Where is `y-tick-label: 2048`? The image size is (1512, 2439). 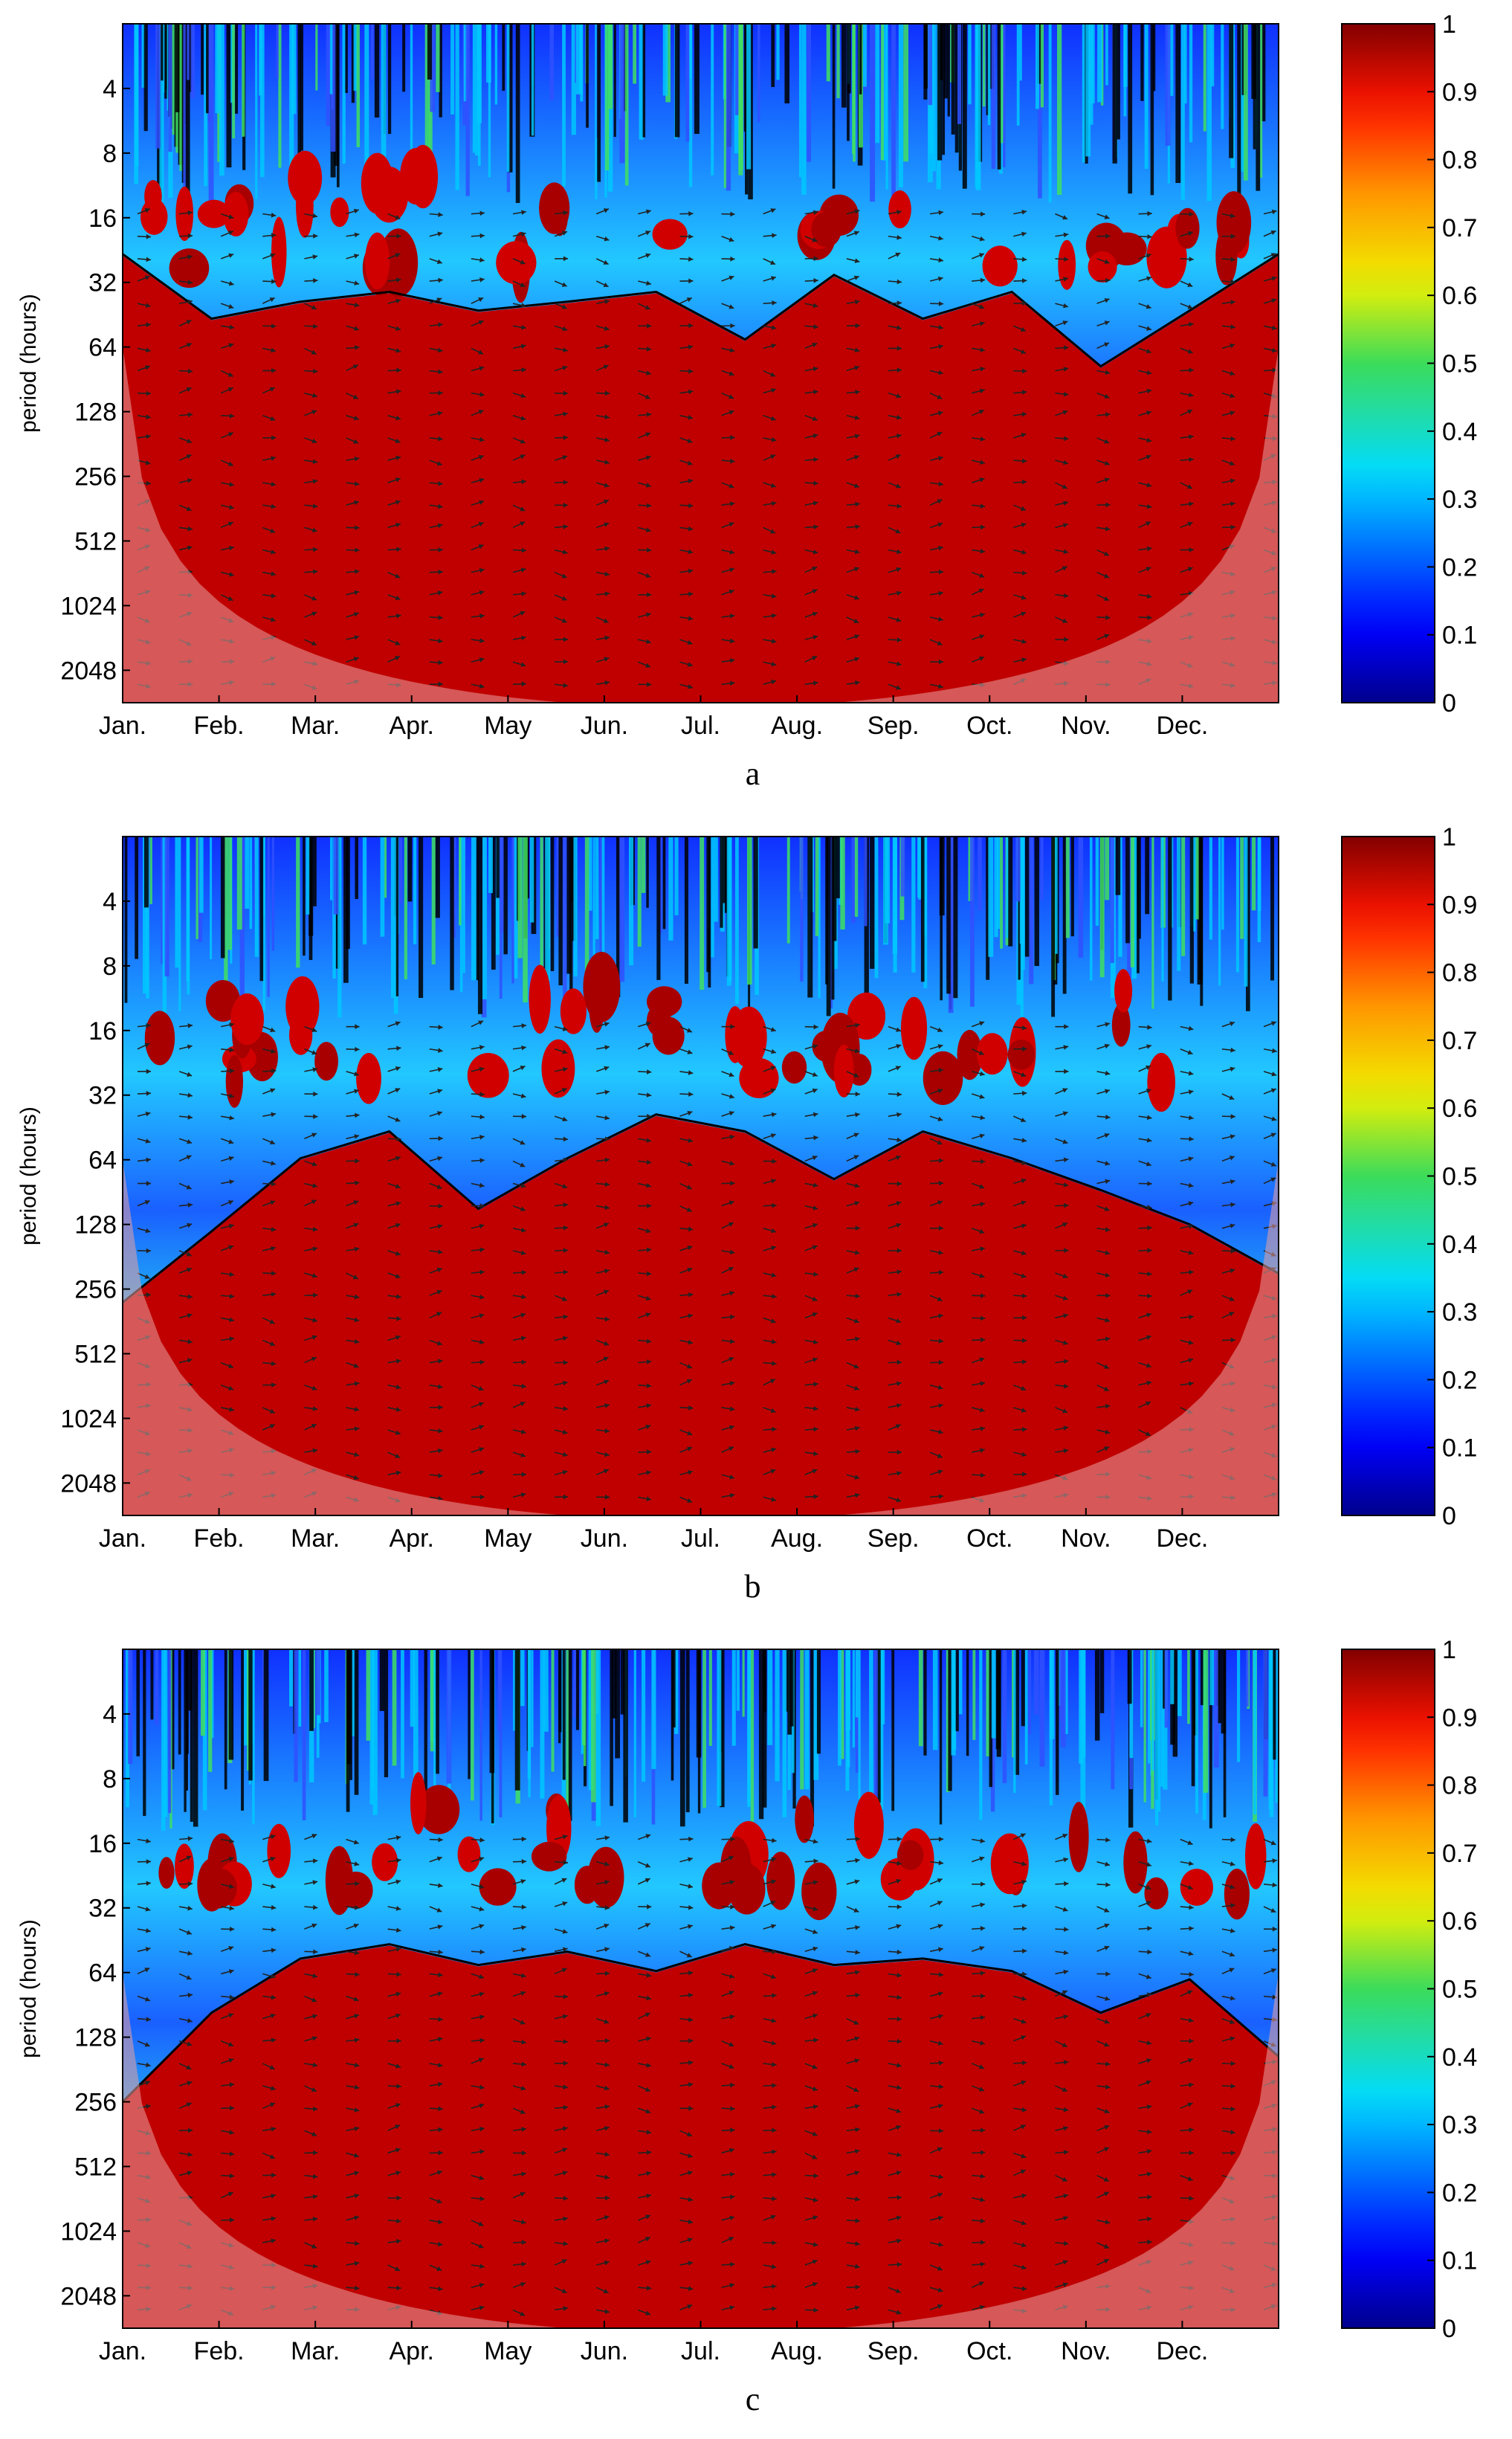 y-tick-label: 2048 is located at coordinates (89, 2296).